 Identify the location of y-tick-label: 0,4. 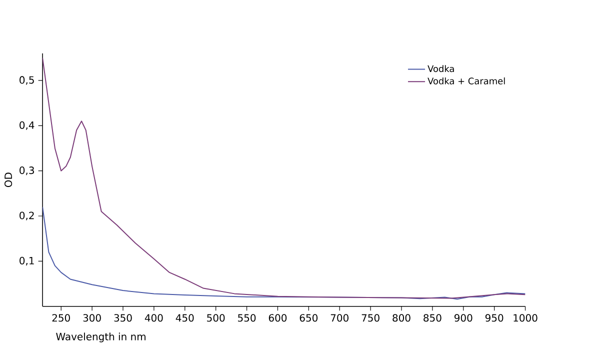
(27, 125).